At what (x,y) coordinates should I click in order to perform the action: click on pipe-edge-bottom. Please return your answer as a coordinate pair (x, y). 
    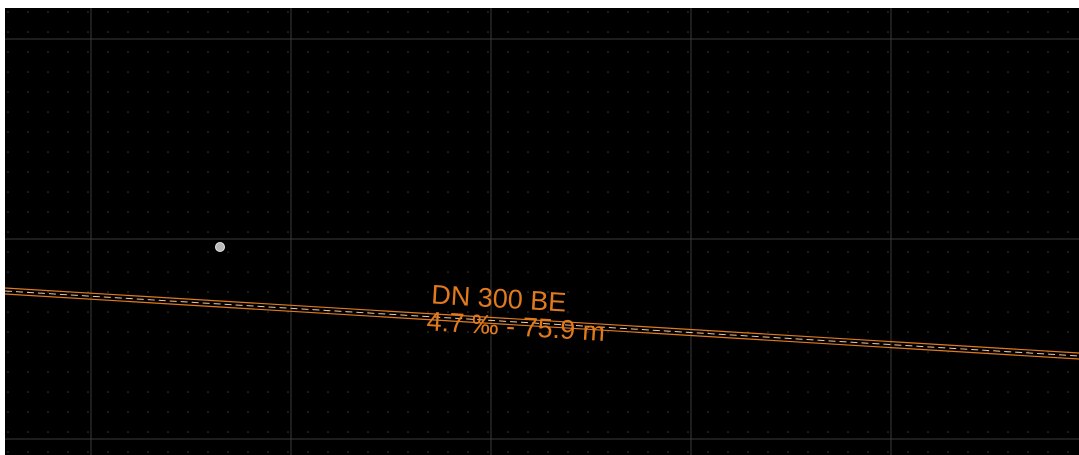
    Looking at the image, I should click on (542, 326).